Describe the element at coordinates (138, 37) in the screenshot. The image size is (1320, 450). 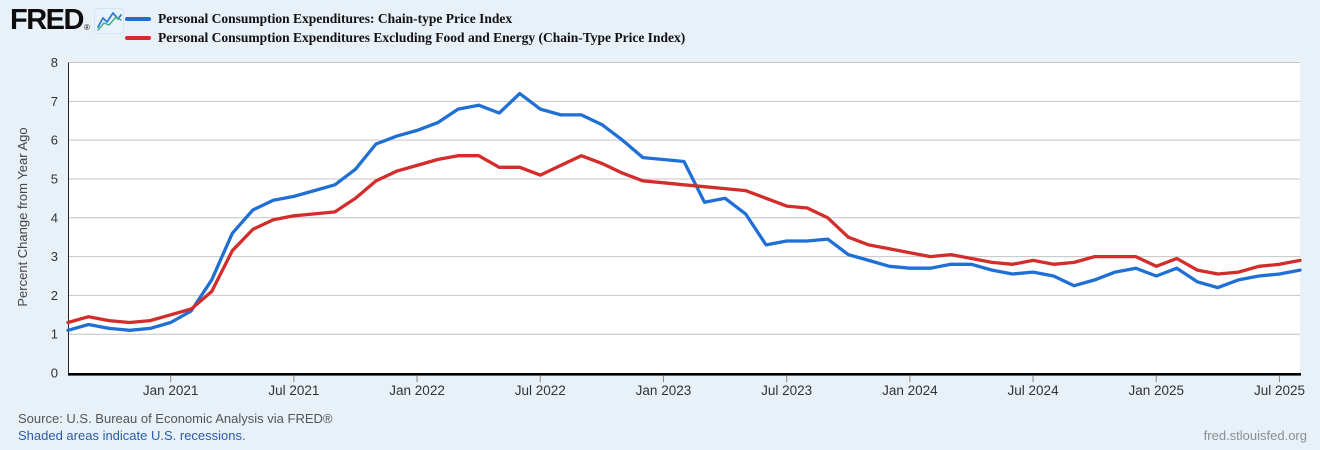
I see `legend-swatch-red` at that location.